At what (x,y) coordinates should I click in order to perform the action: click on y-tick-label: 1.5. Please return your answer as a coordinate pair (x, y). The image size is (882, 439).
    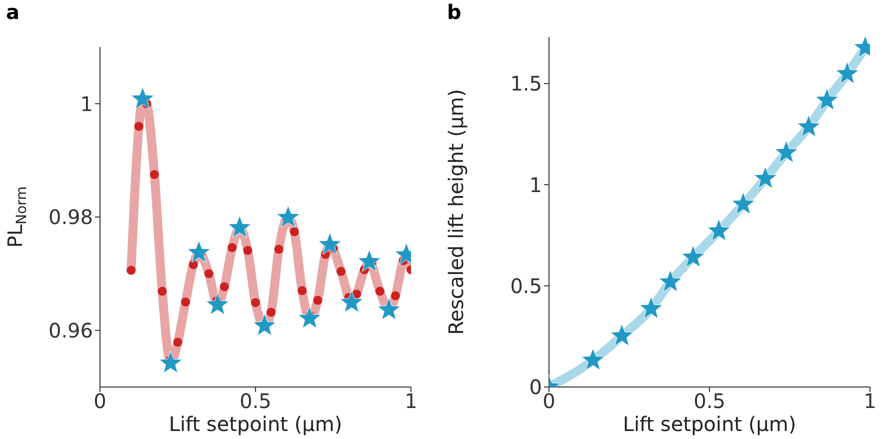
    Looking at the image, I should click on (526, 84).